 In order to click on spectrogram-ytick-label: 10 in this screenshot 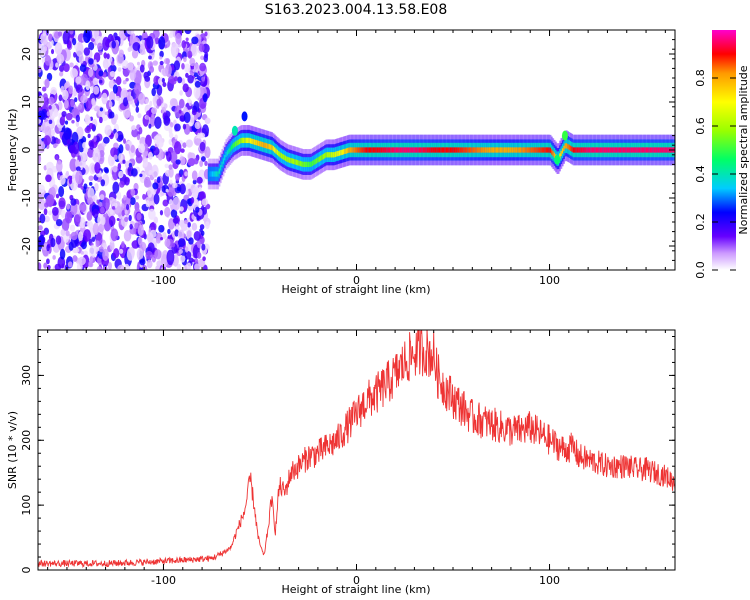, I will do `click(26, 102)`.